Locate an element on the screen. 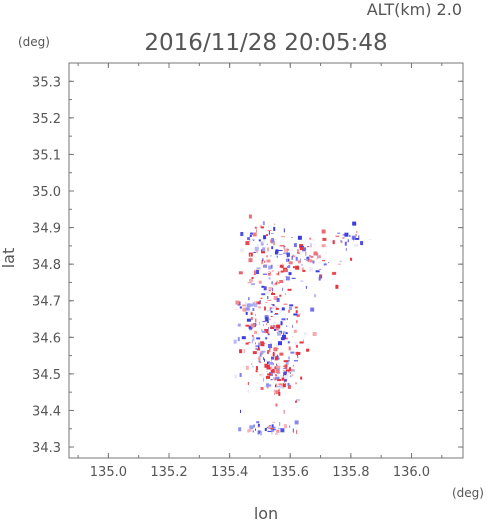  y-tick-label: 34.5 is located at coordinates (46, 375).